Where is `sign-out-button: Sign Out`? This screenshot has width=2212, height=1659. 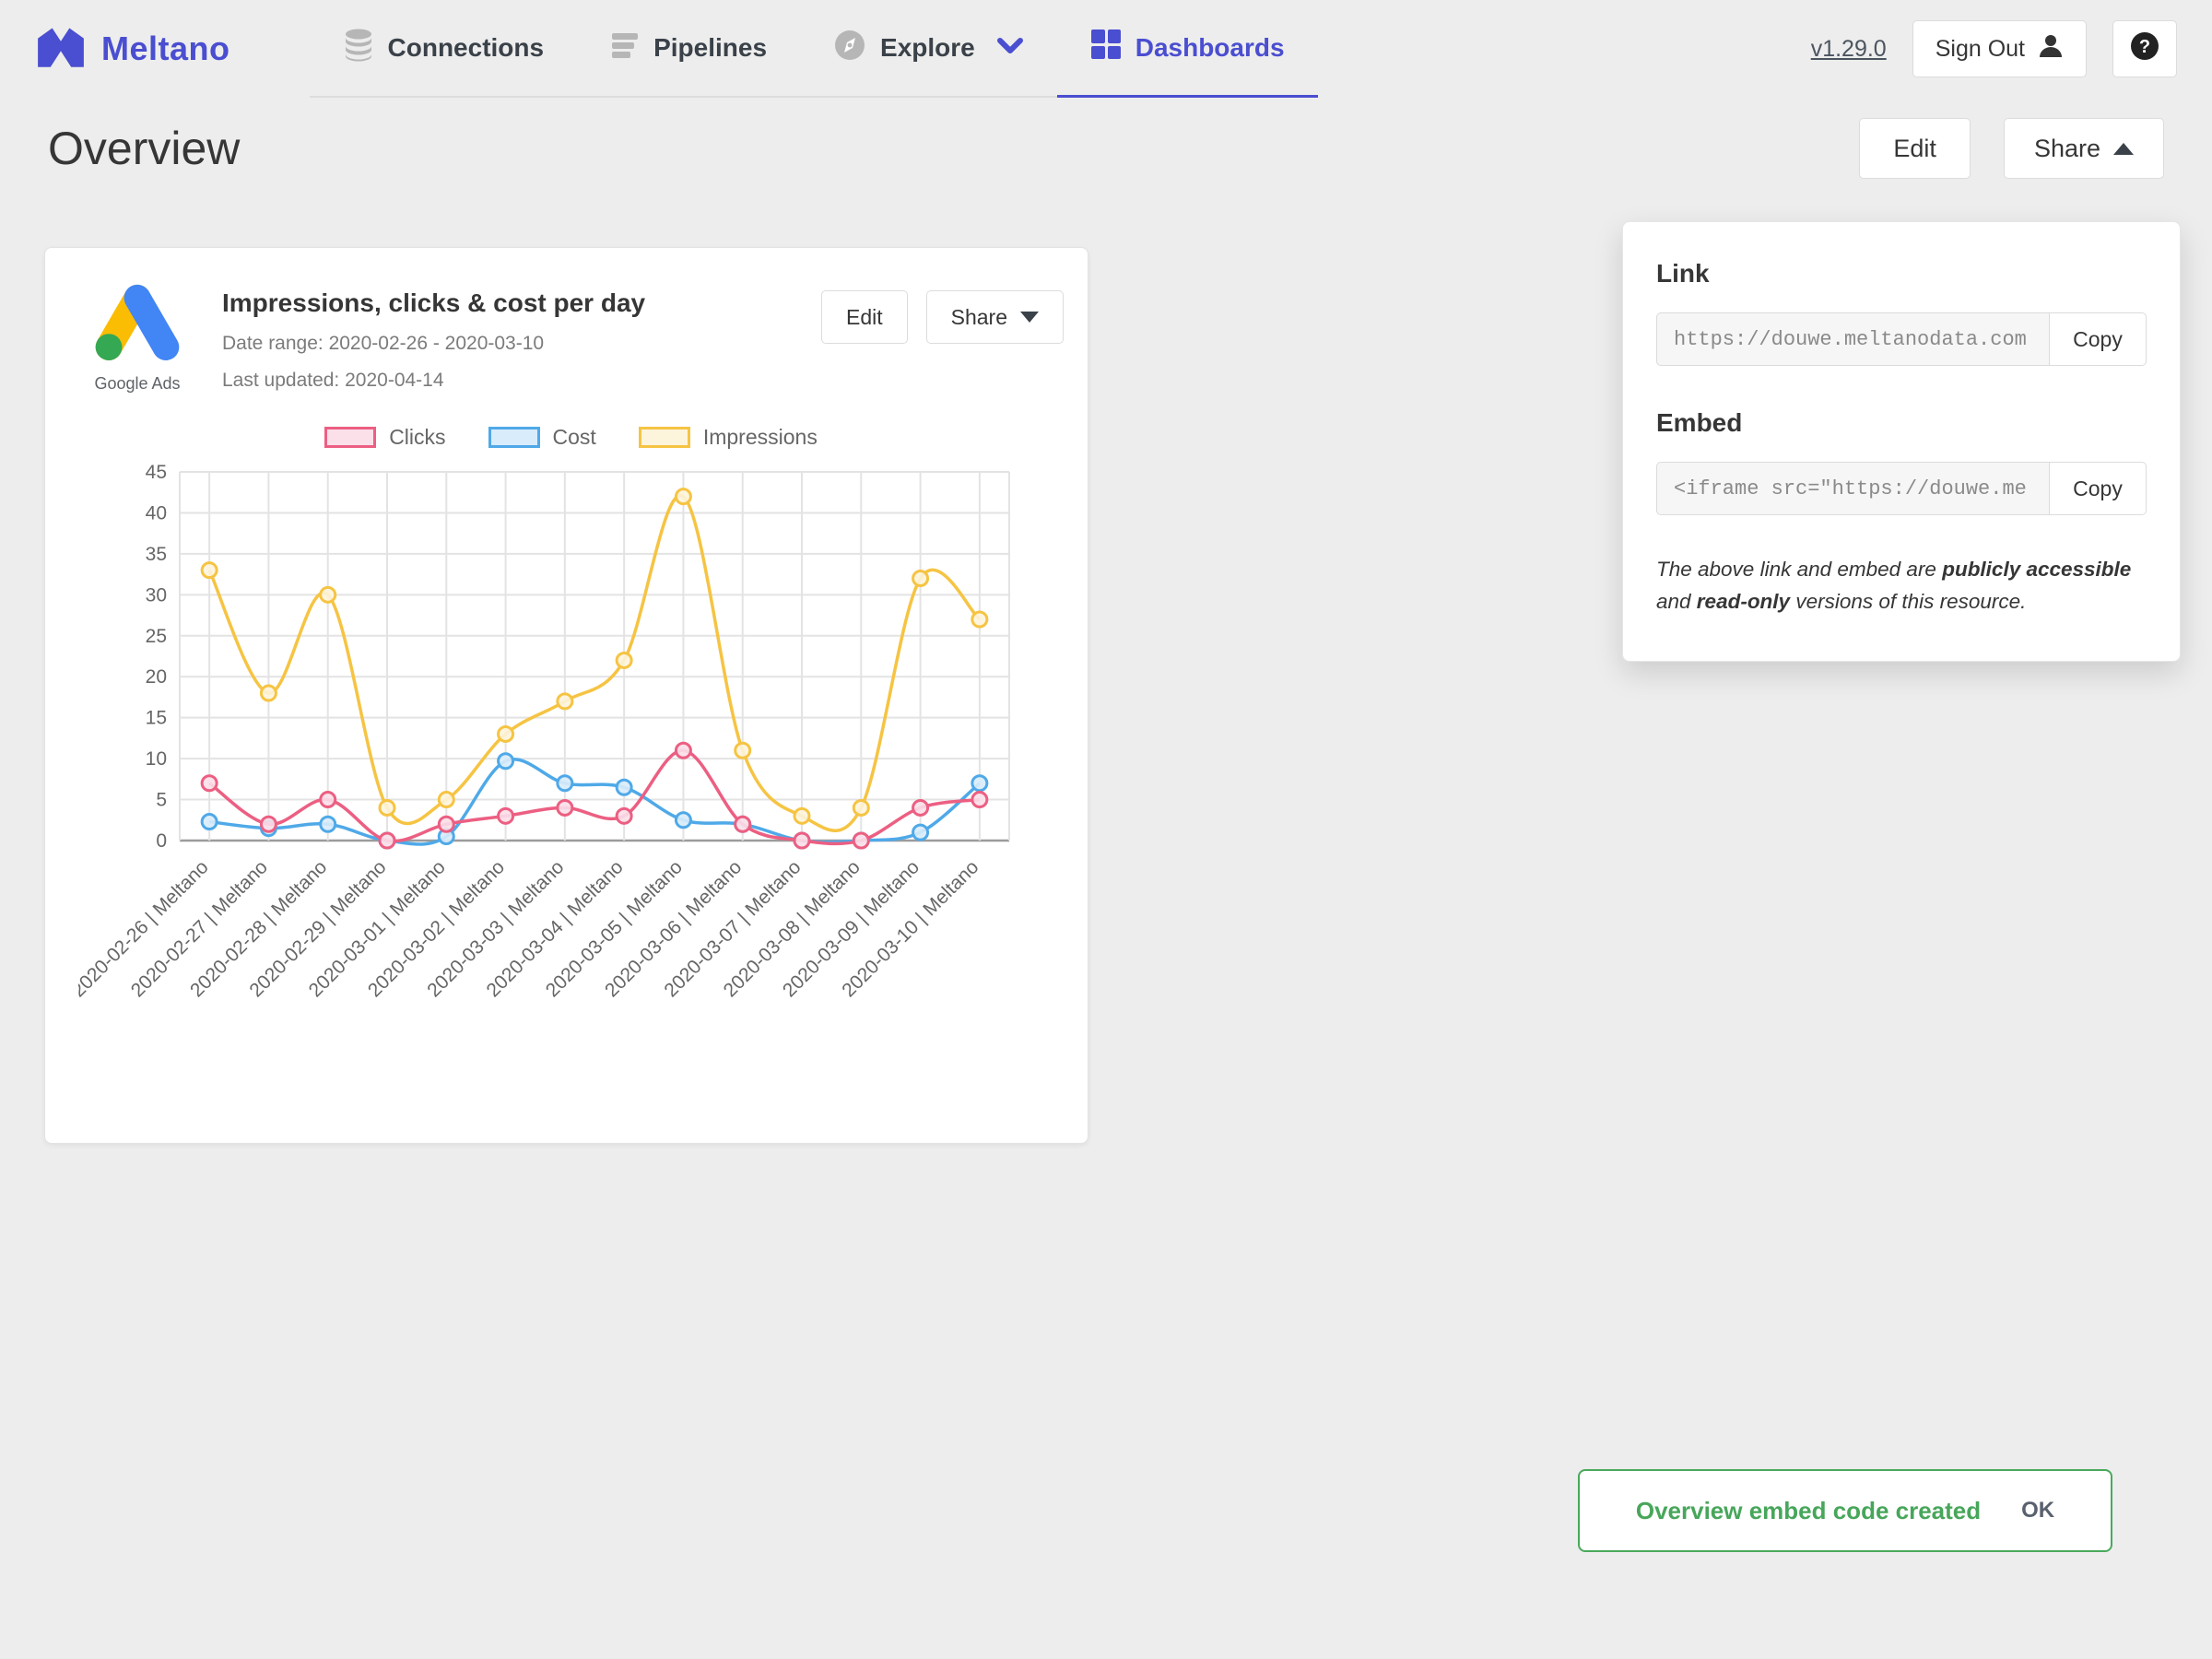 sign-out-button: Sign Out is located at coordinates (1999, 48).